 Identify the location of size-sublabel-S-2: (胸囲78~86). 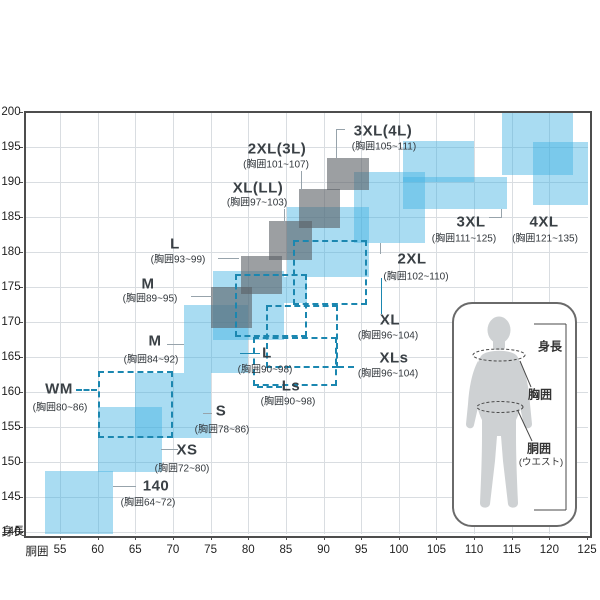
(222, 430).